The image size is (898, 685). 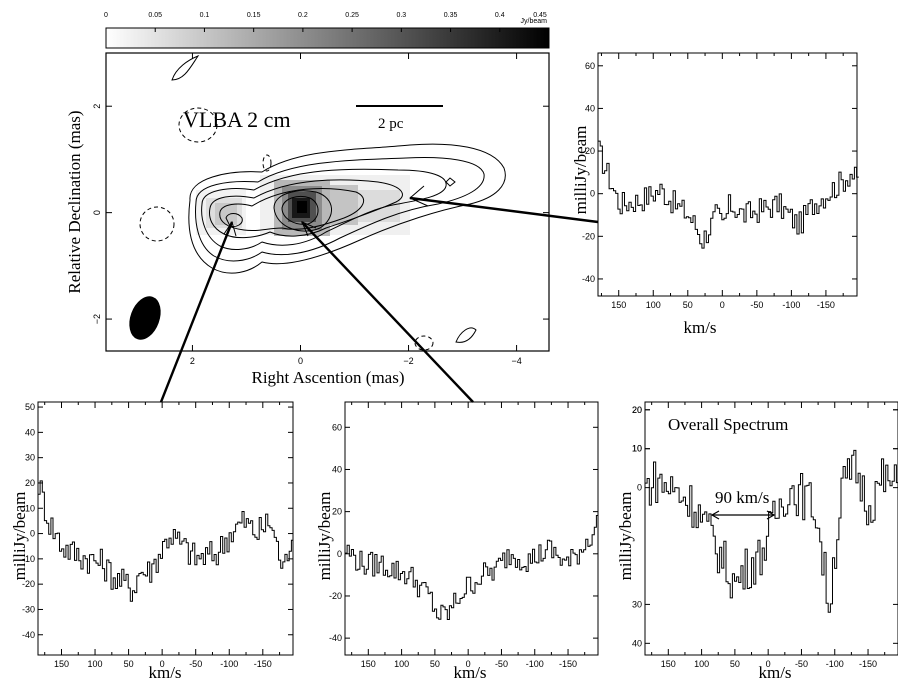 I want to click on beam-ellipse, so click(x=145, y=318).